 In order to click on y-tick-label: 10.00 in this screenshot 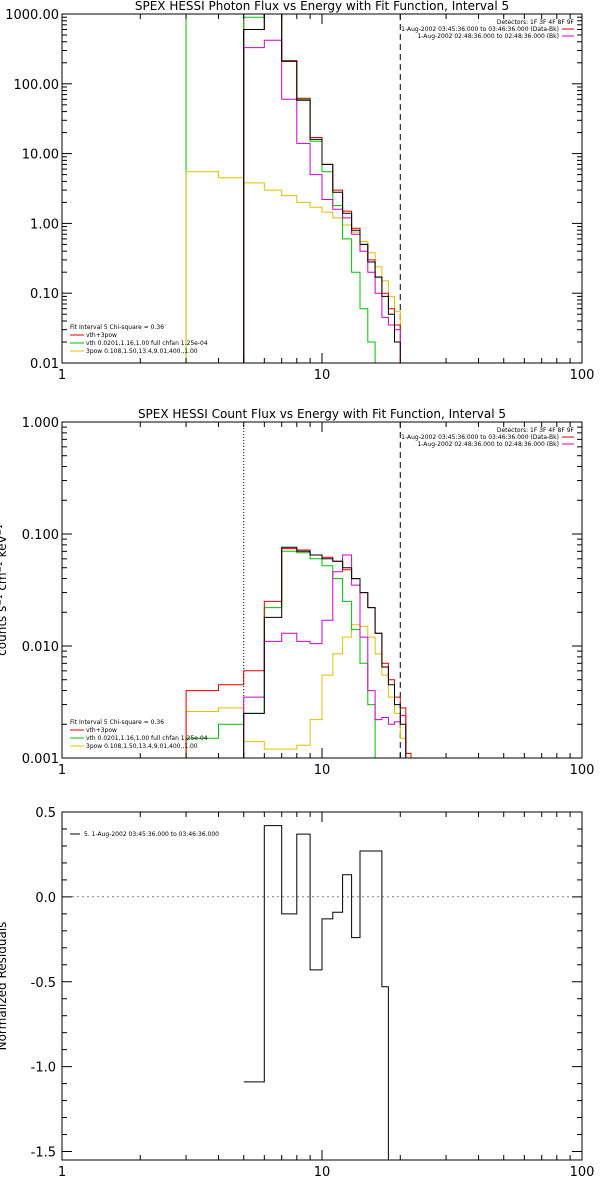, I will do `click(40, 155)`.